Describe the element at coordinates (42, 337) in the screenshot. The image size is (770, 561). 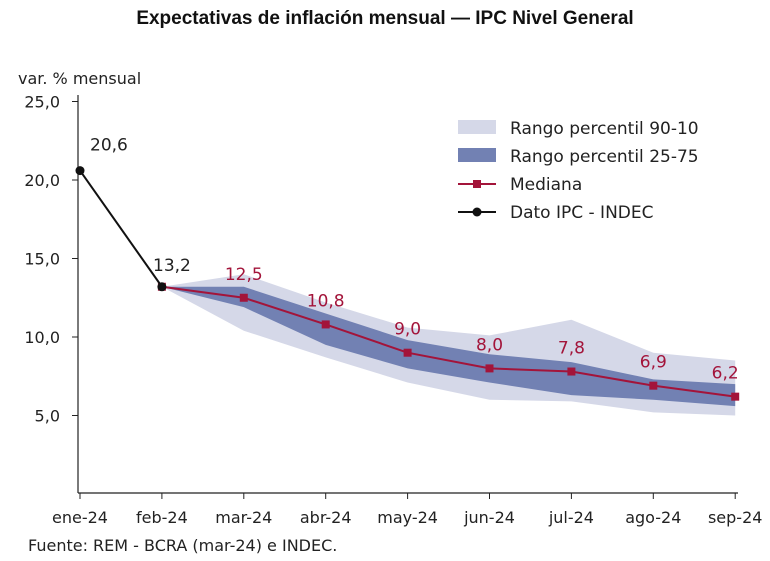
I see `y-tick-label: 10,0` at that location.